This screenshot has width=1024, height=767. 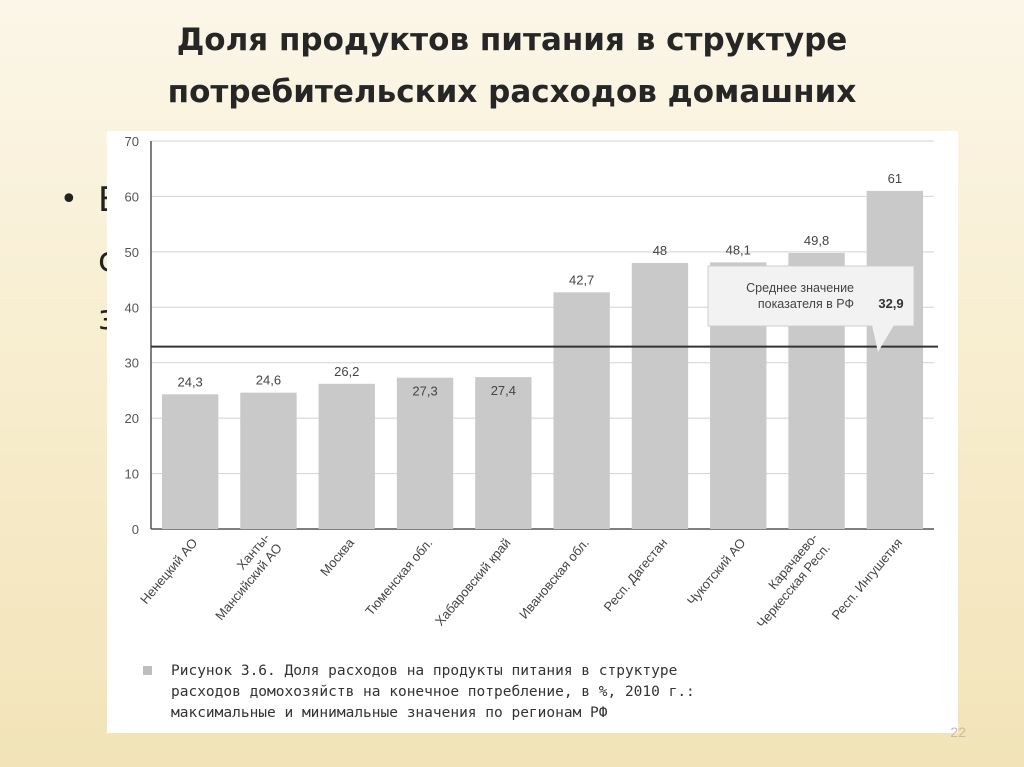 What do you see at coordinates (337, 557) in the screenshot?
I see `x-category-label-3: Москва` at bounding box center [337, 557].